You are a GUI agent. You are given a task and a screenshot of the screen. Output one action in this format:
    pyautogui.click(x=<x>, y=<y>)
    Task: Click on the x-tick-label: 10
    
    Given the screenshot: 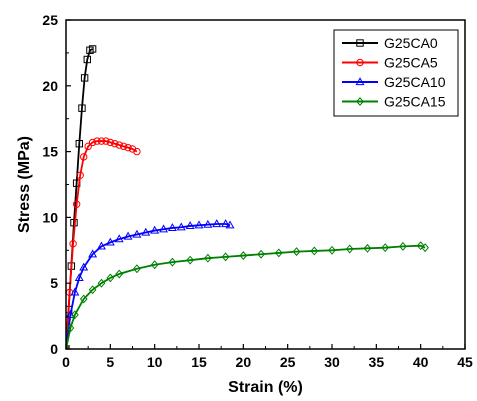 What is the action you would take?
    pyautogui.click(x=155, y=362)
    